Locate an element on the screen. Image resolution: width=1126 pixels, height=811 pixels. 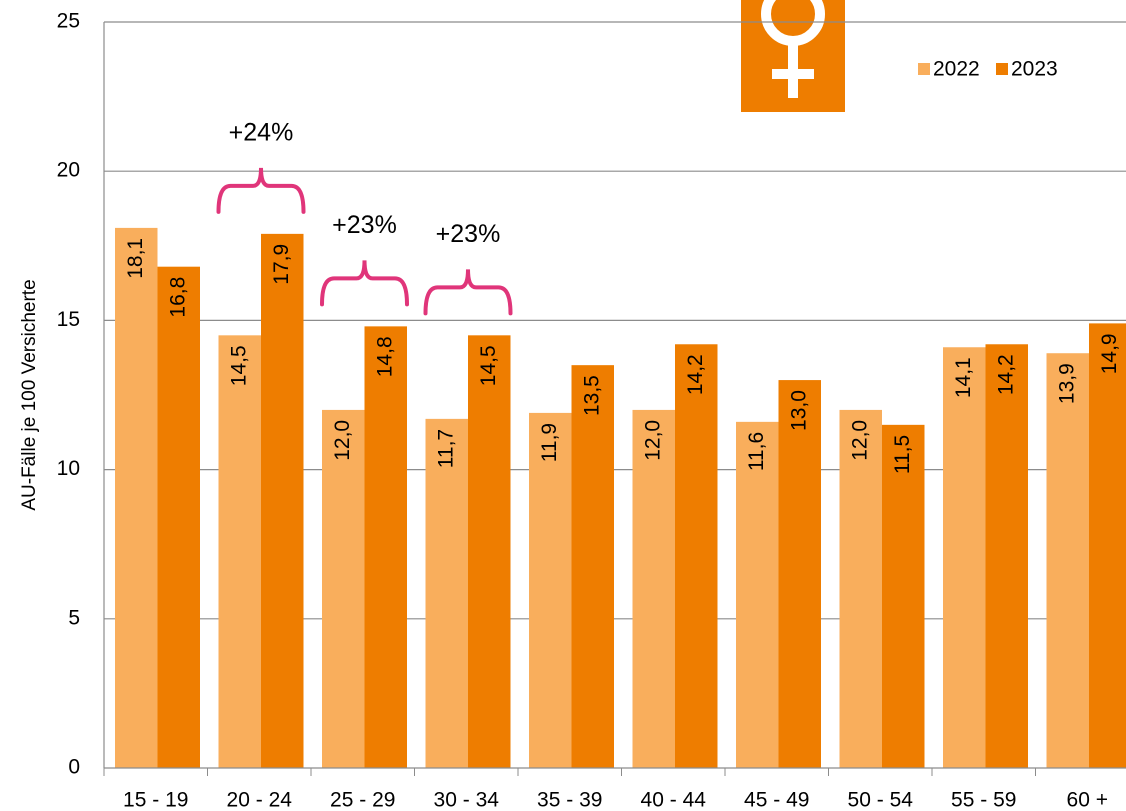
legend-label: 2023 is located at coordinates (1034, 69).